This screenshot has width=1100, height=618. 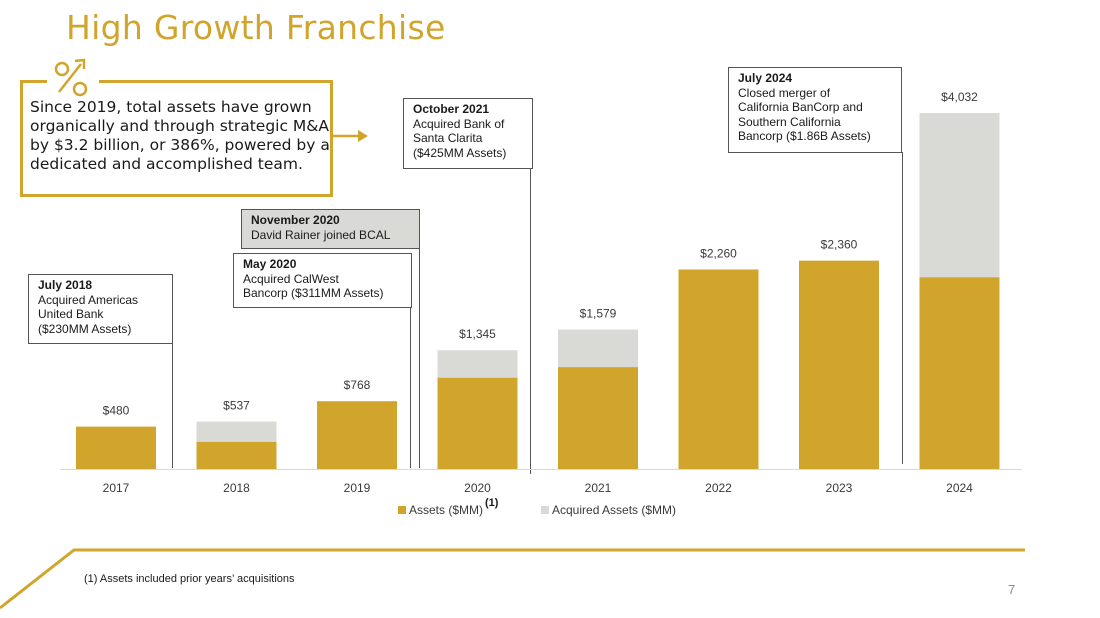 I want to click on legend-label: Acquired Assets ($MM), so click(x=614, y=510).